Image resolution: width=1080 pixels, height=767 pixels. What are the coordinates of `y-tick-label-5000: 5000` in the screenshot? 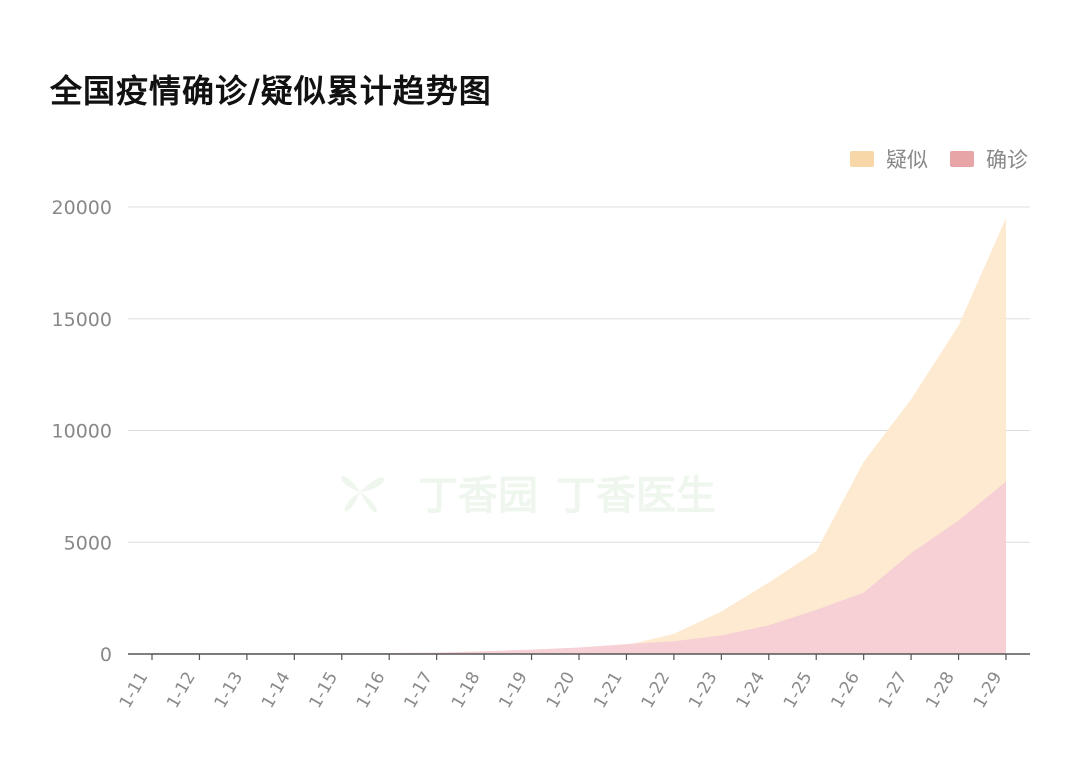 It's located at (88, 543).